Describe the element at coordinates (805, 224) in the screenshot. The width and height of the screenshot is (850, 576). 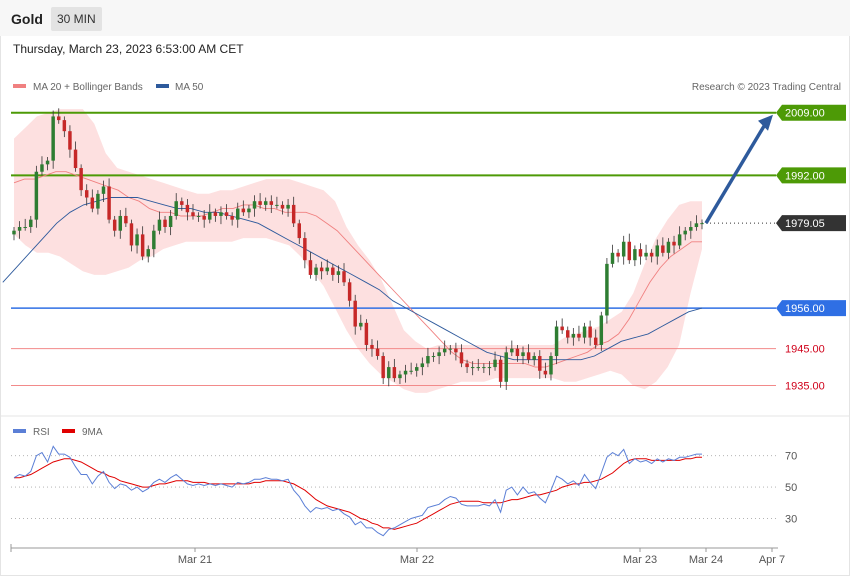
I see `level-tag-label: 1979.05` at that location.